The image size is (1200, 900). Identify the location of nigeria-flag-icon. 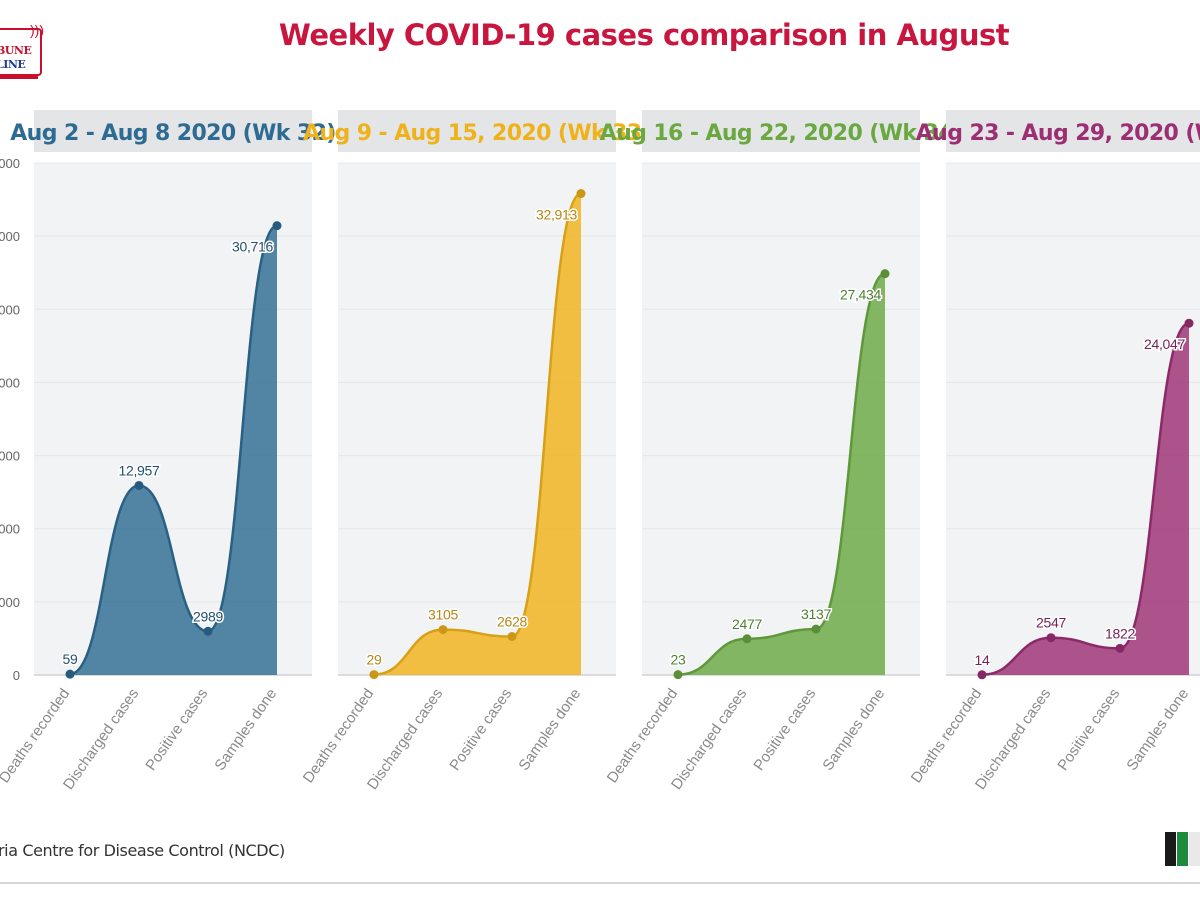
(1182, 849).